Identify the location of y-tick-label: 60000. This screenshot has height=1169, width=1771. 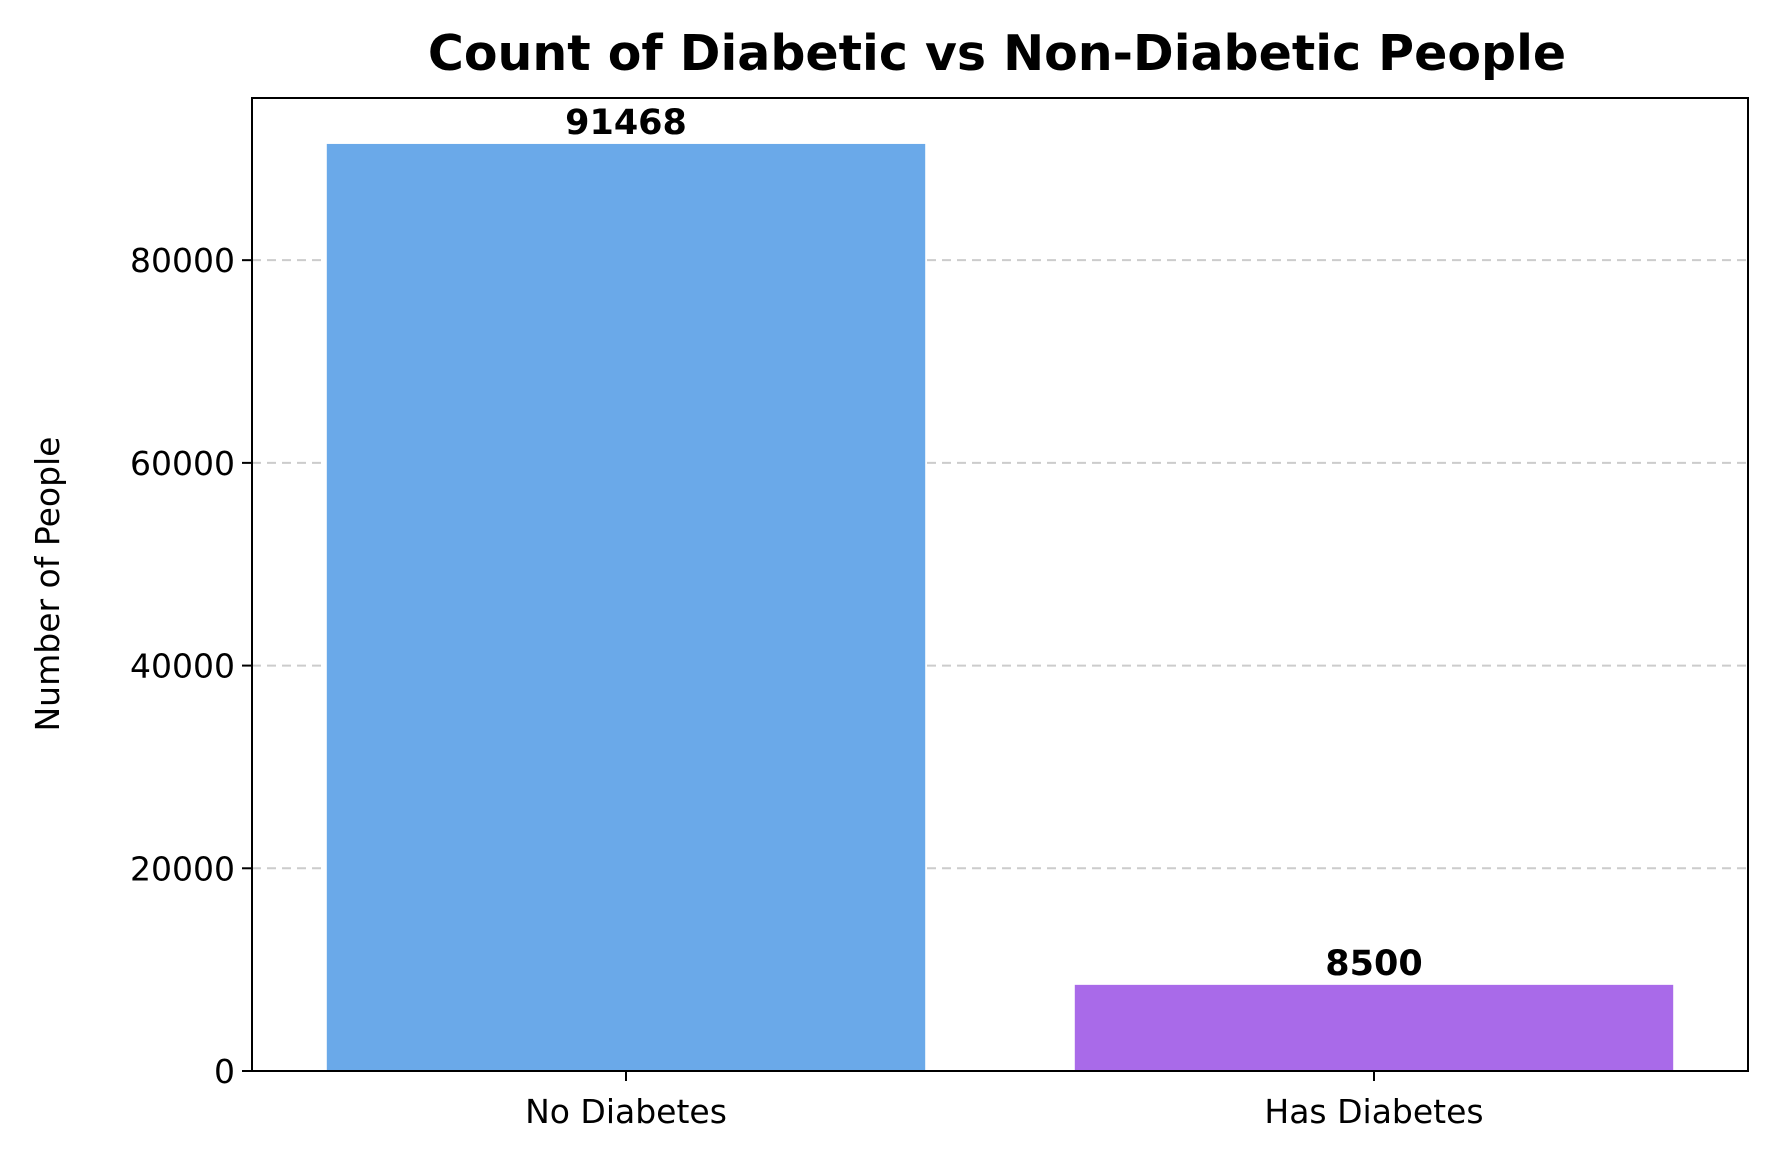
(182, 463).